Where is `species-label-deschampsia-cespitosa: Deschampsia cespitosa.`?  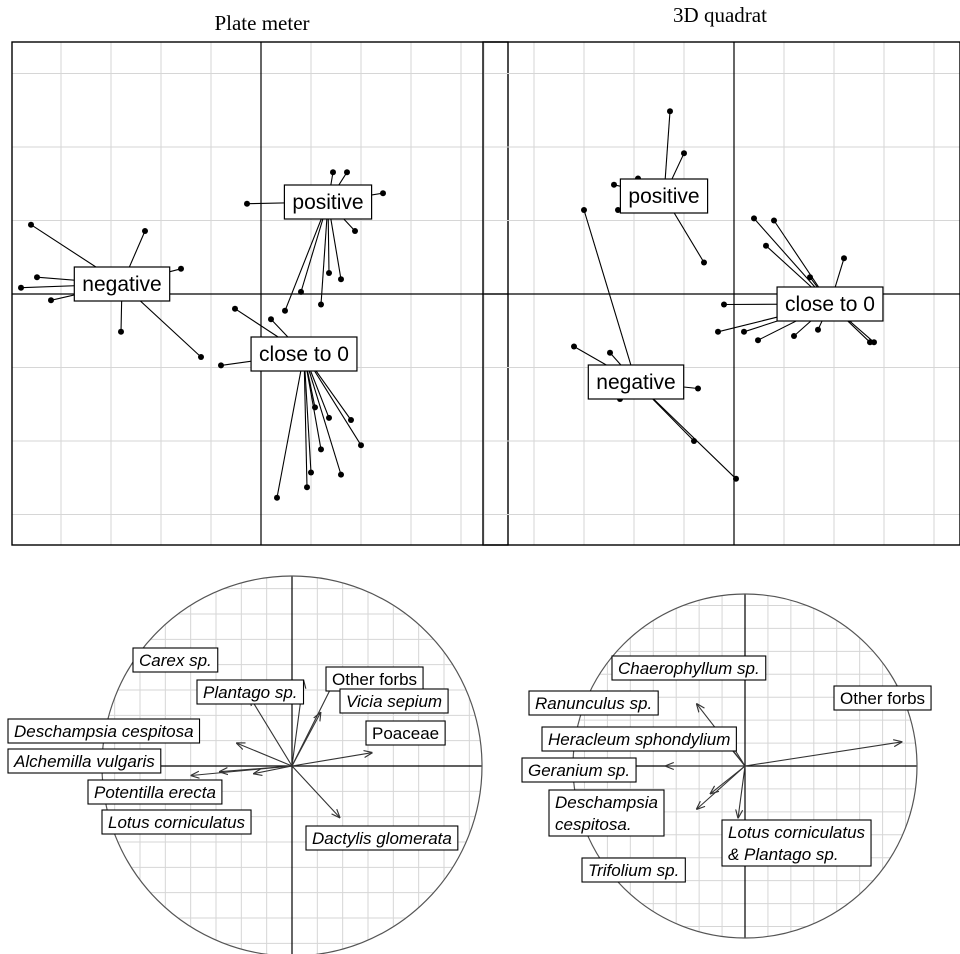 species-label-deschampsia-cespitosa: Deschampsia cespitosa. is located at coordinates (606, 813).